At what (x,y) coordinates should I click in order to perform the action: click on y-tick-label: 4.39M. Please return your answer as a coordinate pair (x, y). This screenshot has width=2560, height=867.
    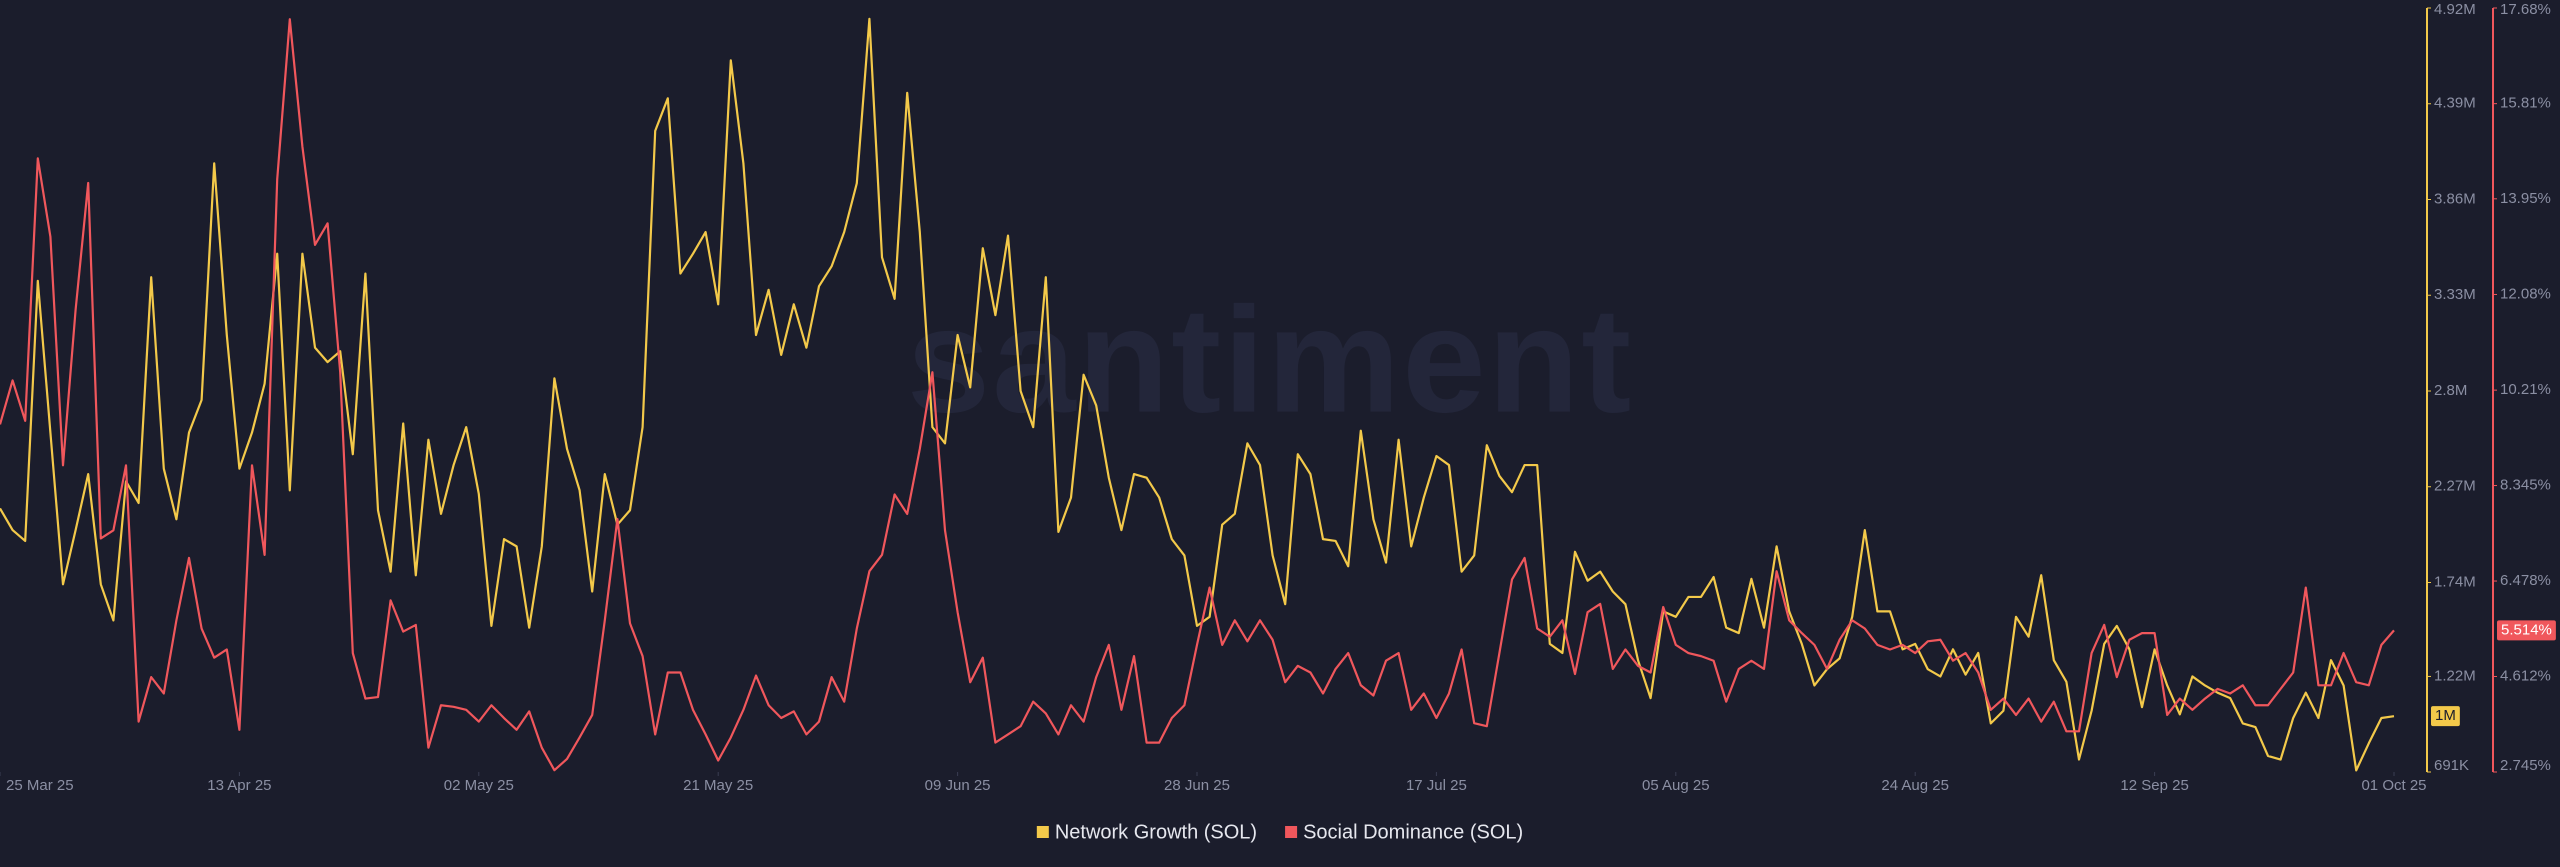
    Looking at the image, I should click on (2455, 103).